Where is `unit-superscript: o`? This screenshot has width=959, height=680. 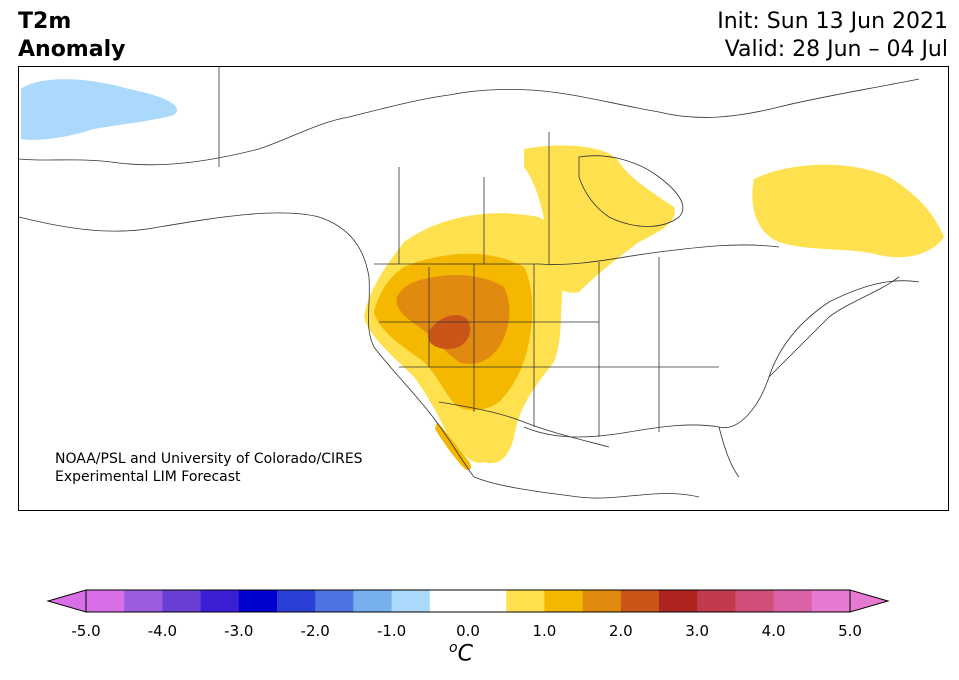 unit-superscript: o is located at coordinates (453, 648).